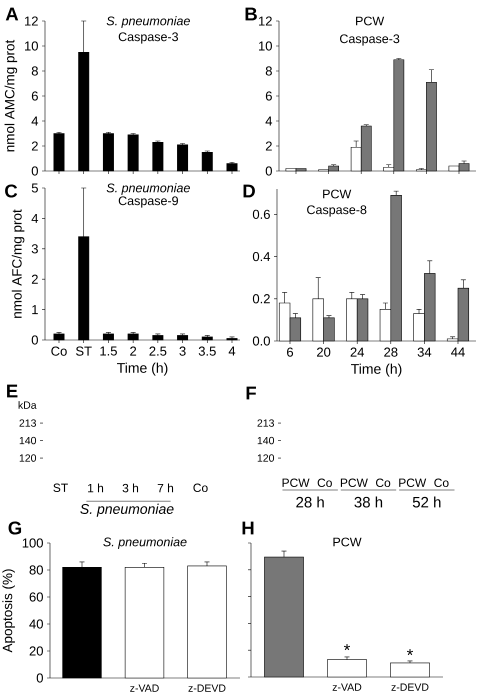 This screenshot has width=478, height=694. I want to click on text: S. pneumoniae, so click(127, 510).